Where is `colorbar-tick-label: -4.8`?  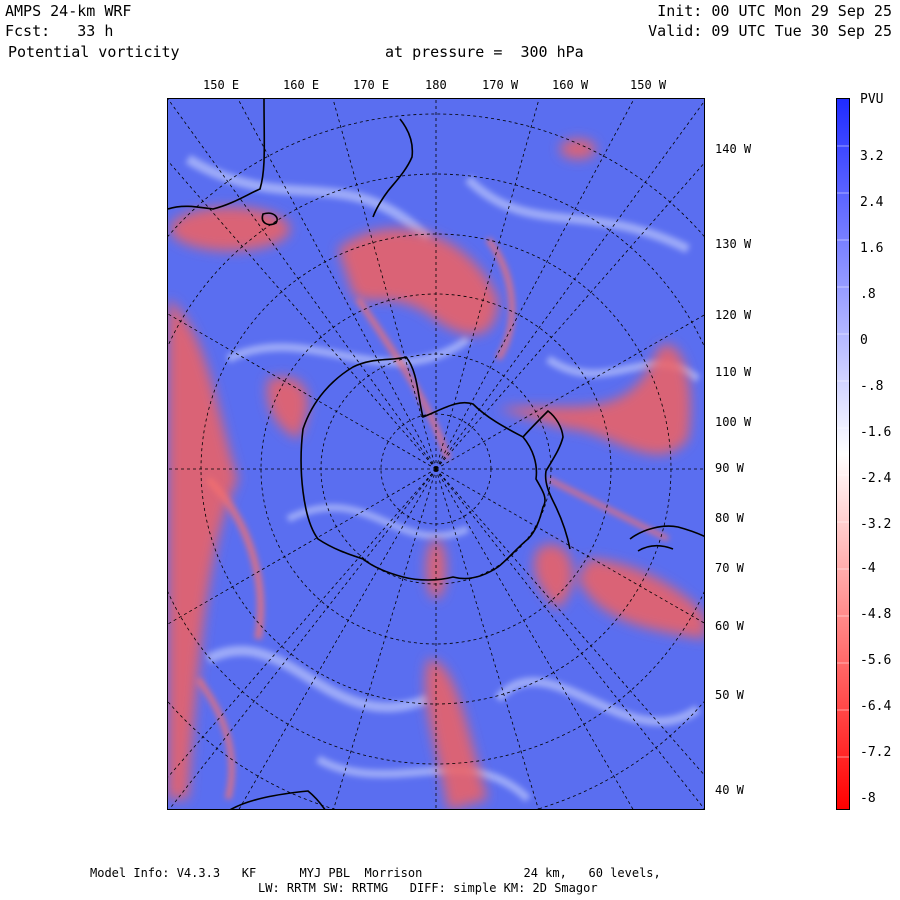
colorbar-tick-label: -4.8 is located at coordinates (876, 614).